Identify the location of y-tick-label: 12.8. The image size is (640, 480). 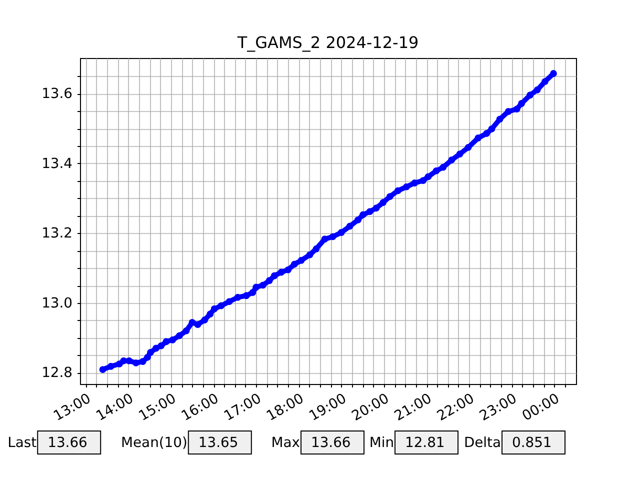
(57, 373).